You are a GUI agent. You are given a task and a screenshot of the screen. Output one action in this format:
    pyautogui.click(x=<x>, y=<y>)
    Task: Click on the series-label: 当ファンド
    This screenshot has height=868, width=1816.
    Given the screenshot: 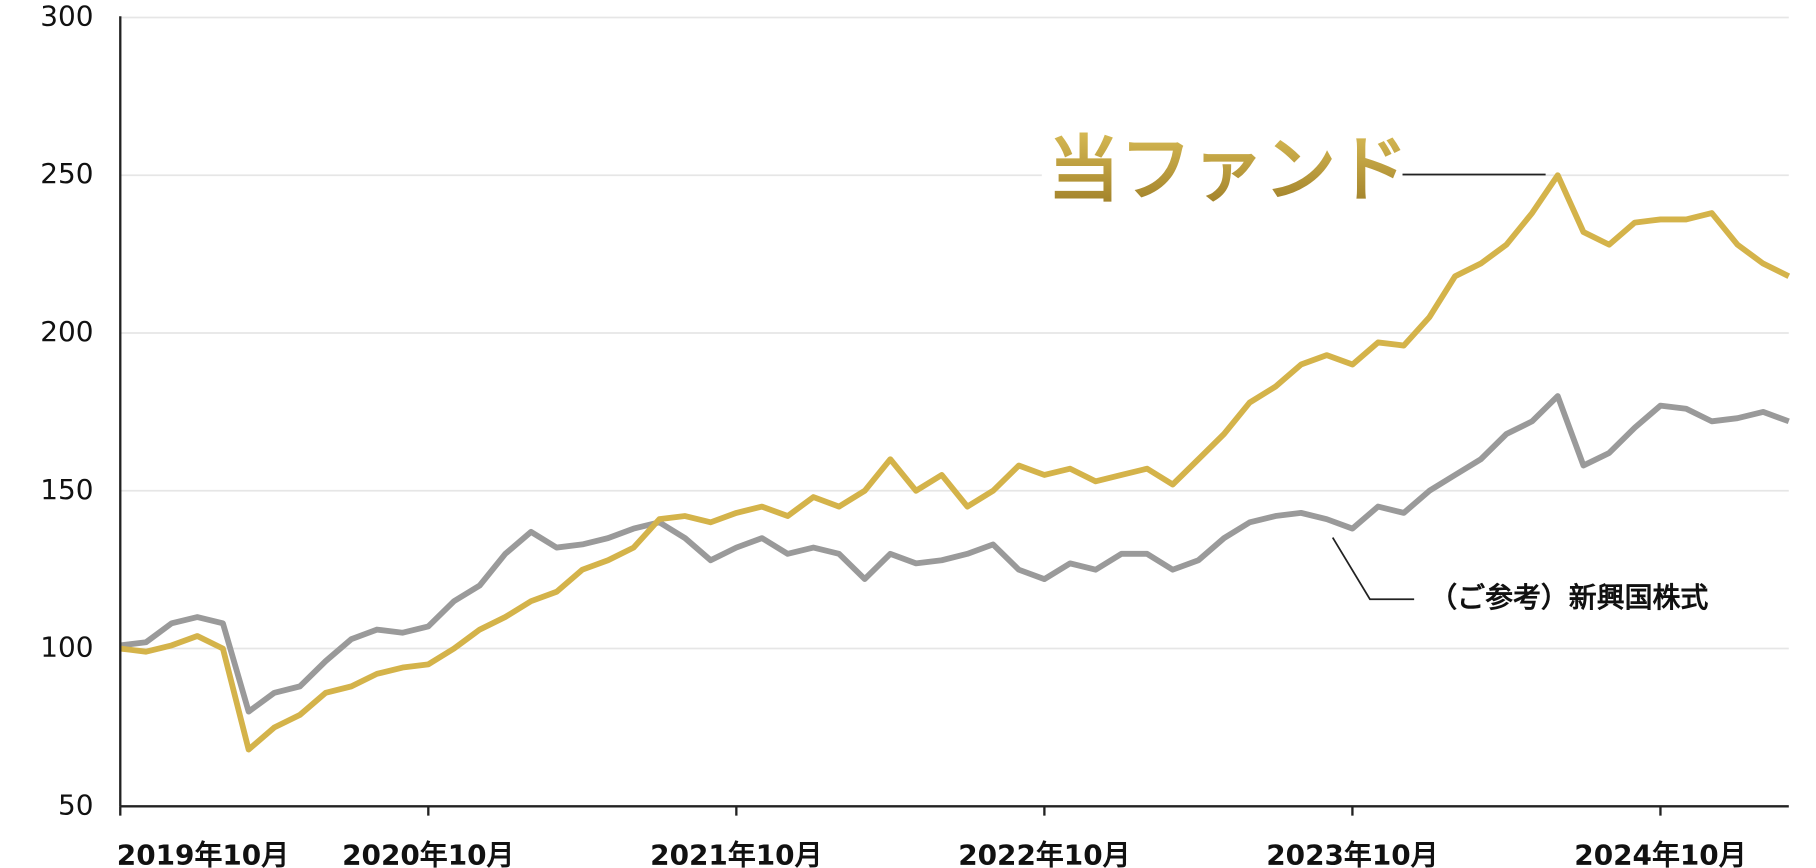 What is the action you would take?
    pyautogui.click(x=1228, y=171)
    